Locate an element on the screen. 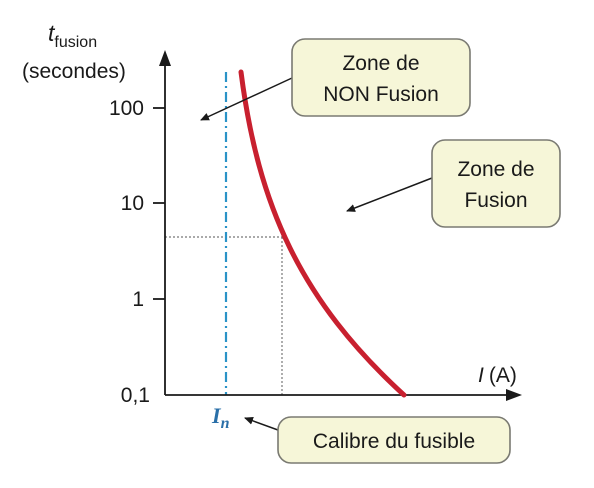  in-label: In is located at coordinates (220, 417).